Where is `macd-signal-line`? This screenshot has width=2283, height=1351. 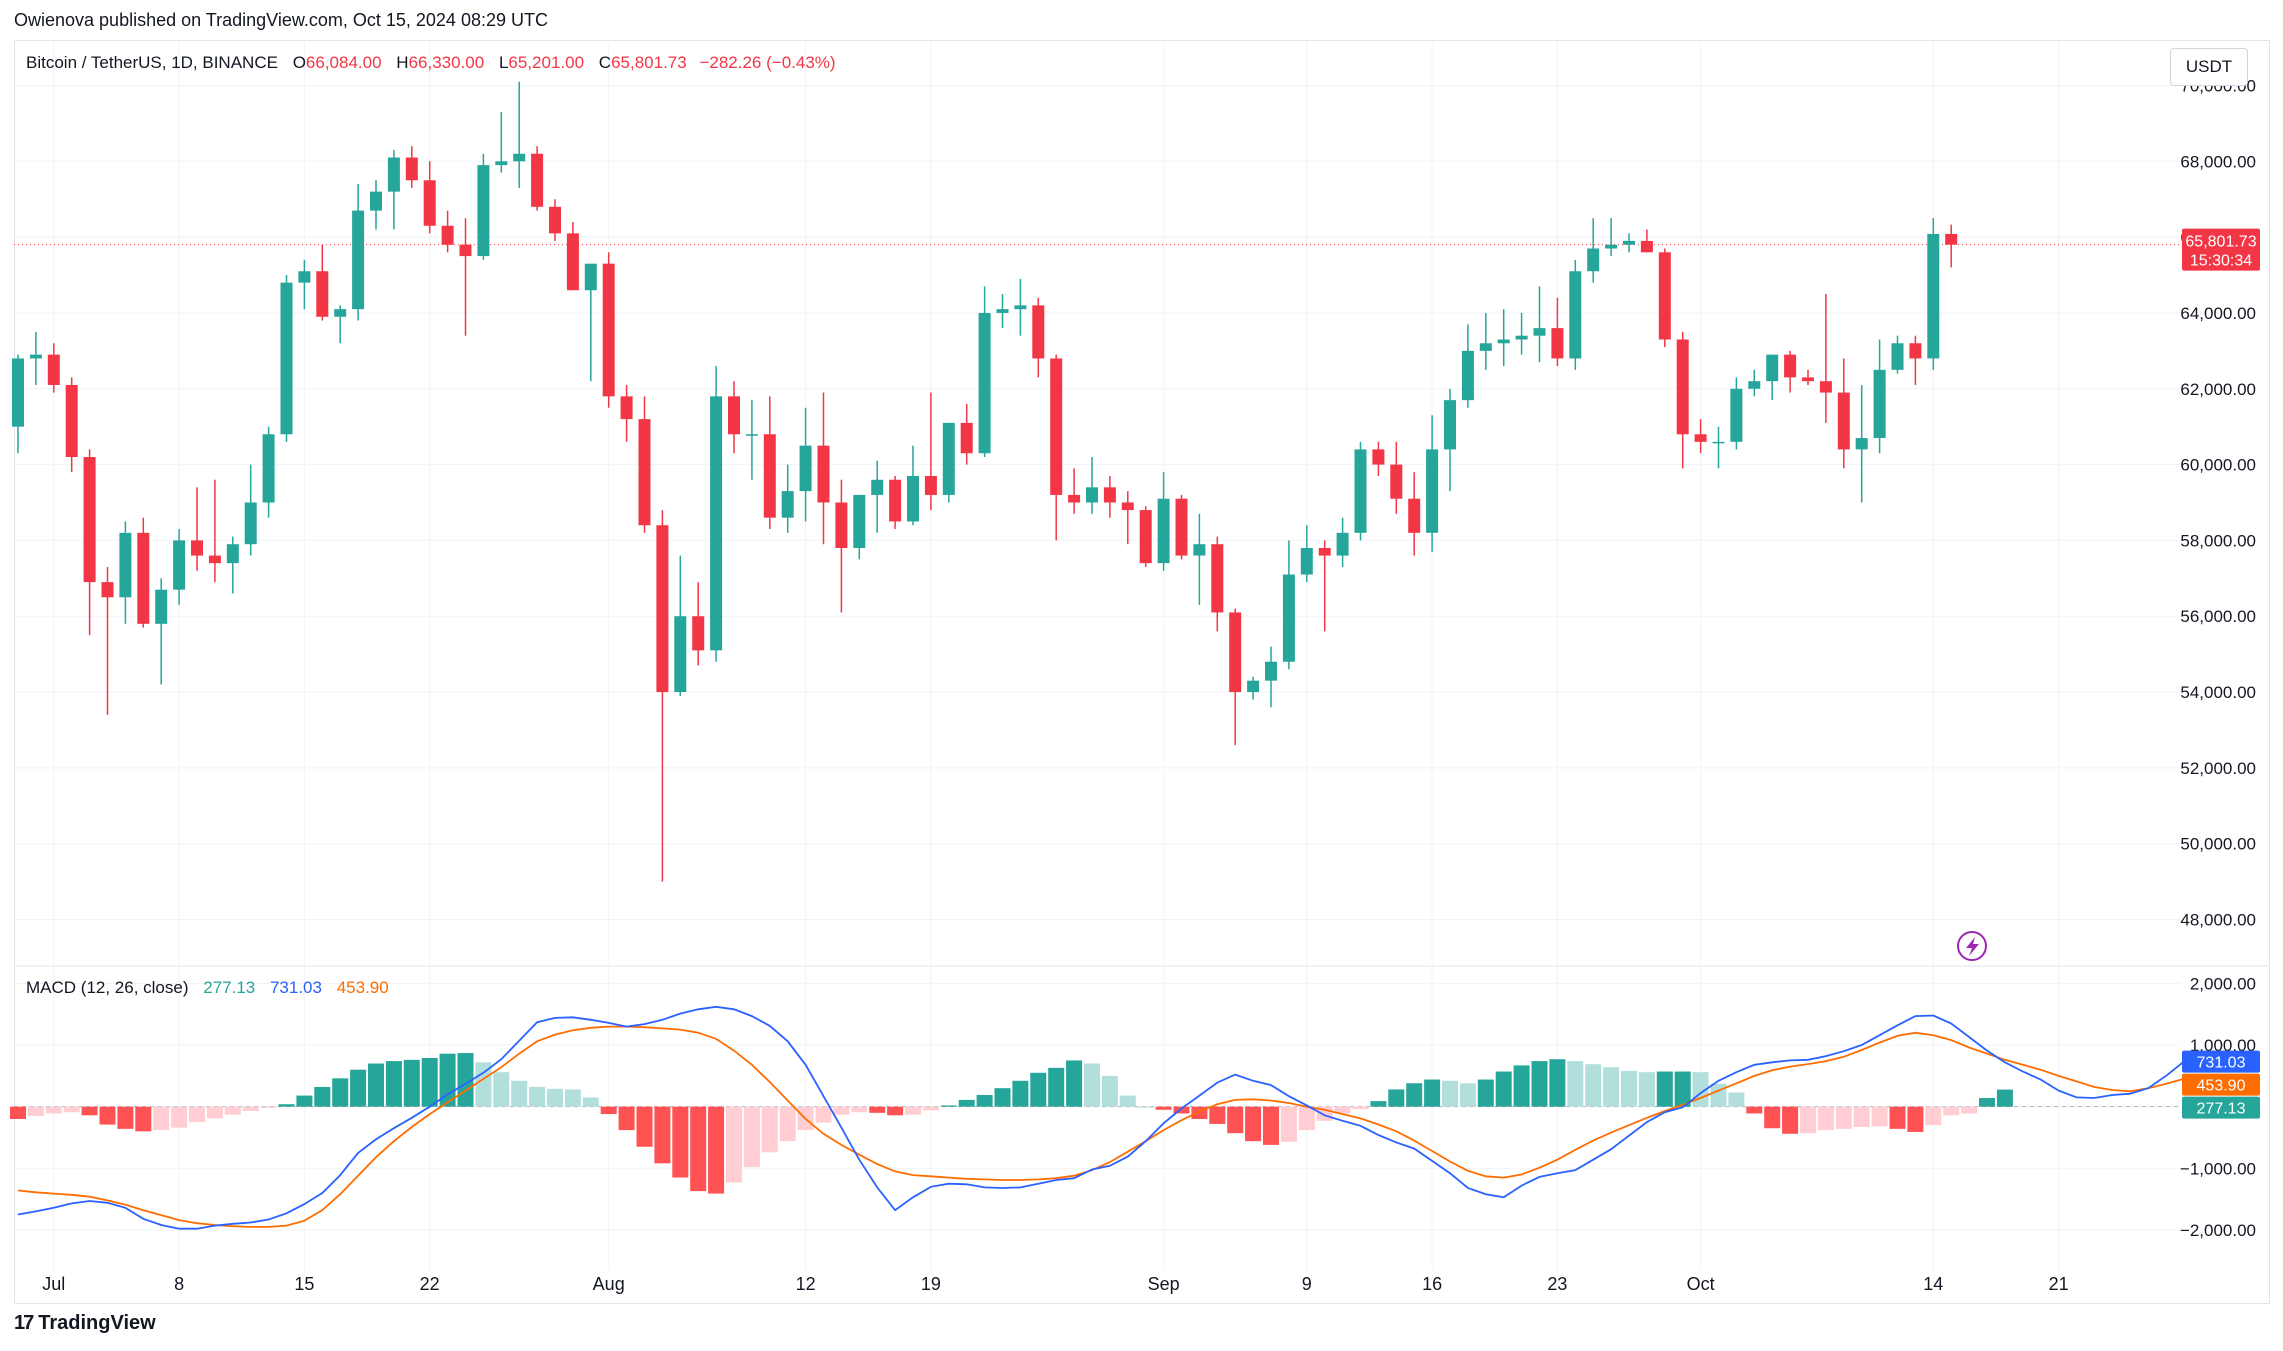 macd-signal-line is located at coordinates (1101, 1126).